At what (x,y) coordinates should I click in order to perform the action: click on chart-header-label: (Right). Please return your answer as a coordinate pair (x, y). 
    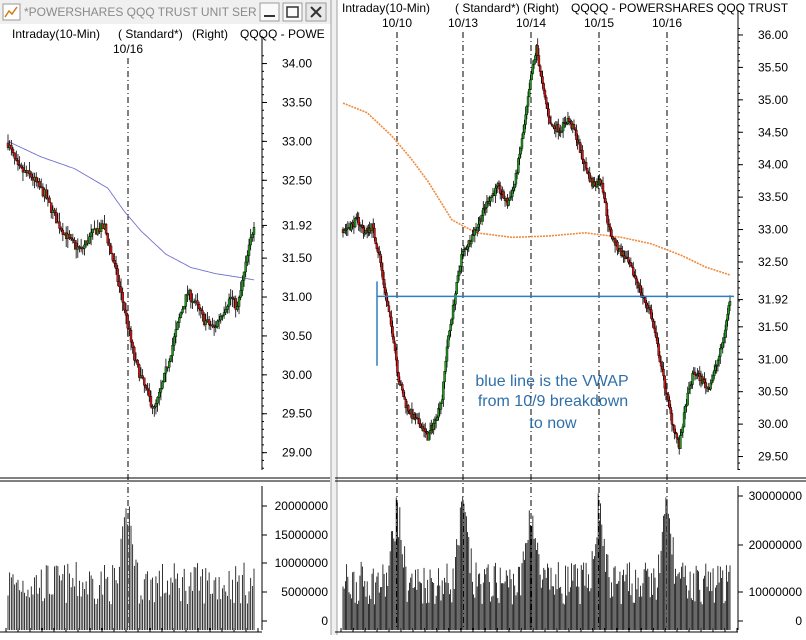
    Looking at the image, I should click on (210, 34).